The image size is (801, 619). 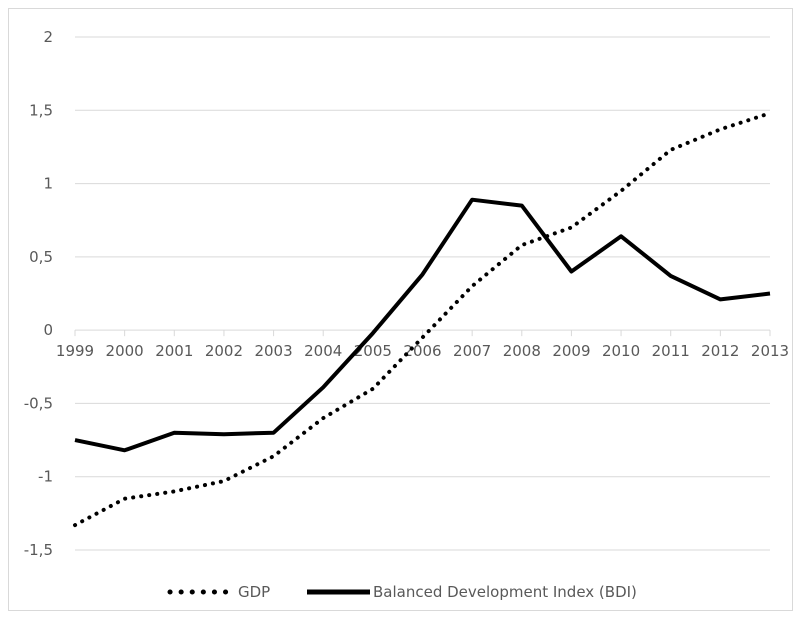 I want to click on x-tick-label: 2013, so click(x=770, y=351).